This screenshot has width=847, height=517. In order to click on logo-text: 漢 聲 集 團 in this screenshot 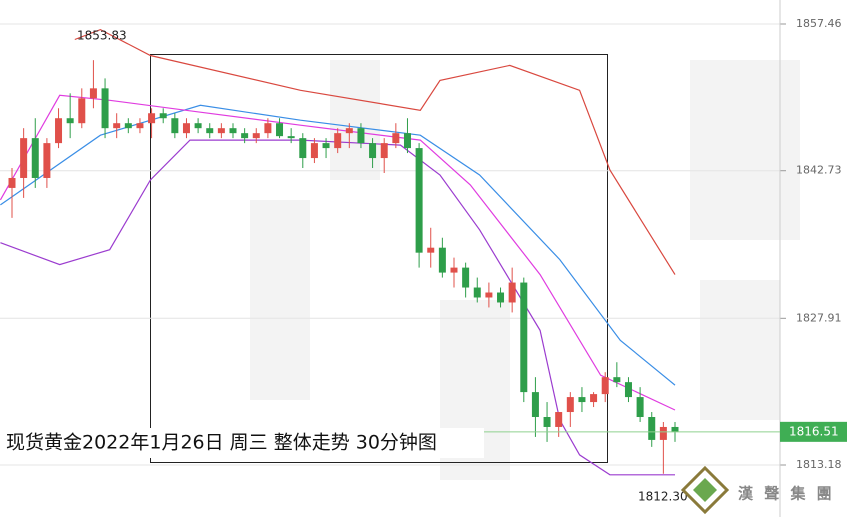, I will do `click(786, 494)`.